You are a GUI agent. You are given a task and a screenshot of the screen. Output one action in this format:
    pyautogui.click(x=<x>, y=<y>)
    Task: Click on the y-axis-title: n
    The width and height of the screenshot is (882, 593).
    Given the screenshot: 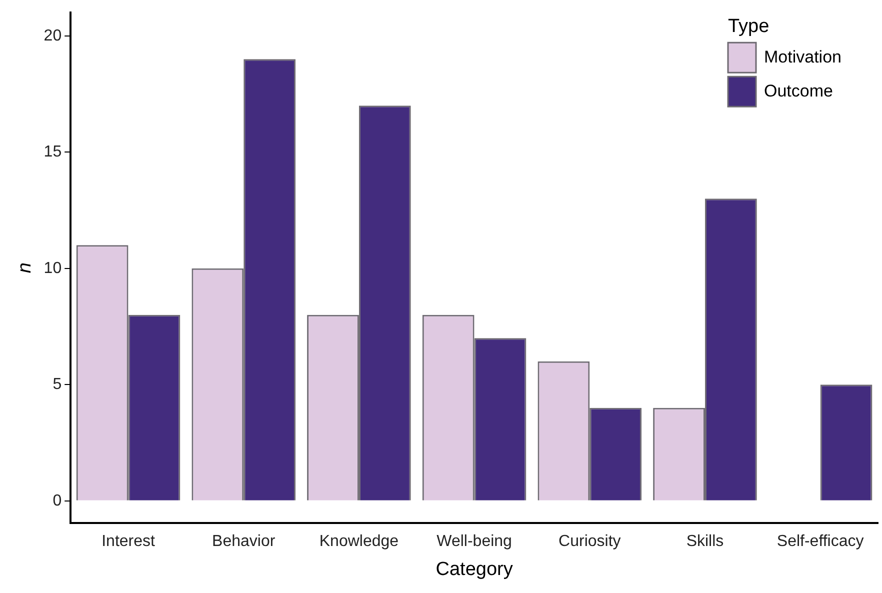 What is the action you would take?
    pyautogui.click(x=25, y=268)
    